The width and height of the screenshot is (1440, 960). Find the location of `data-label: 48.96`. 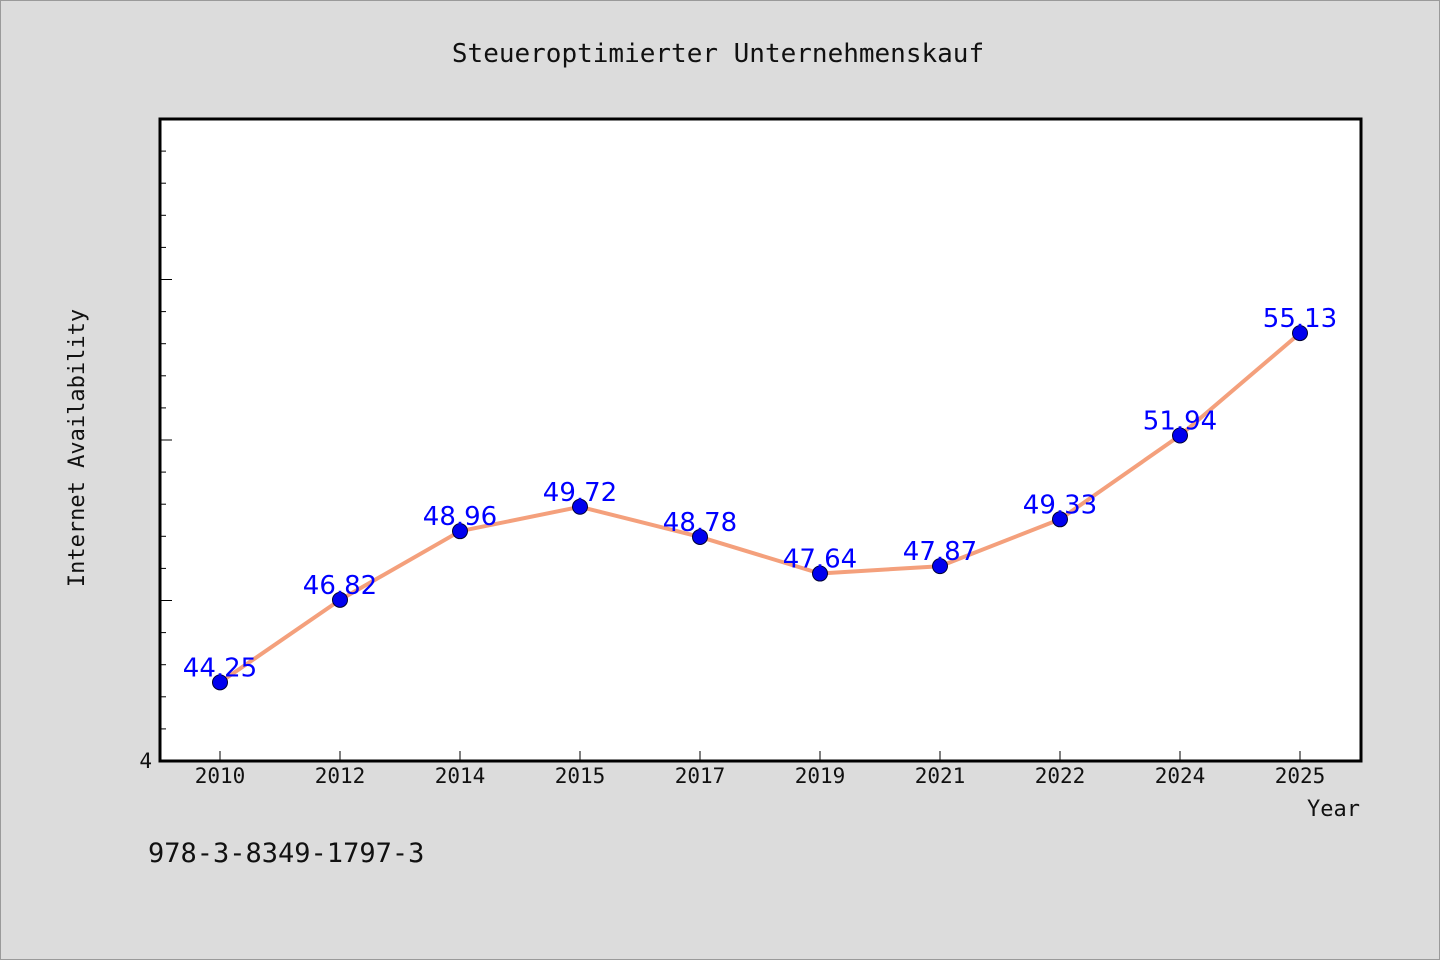

data-label: 48.96 is located at coordinates (460, 517).